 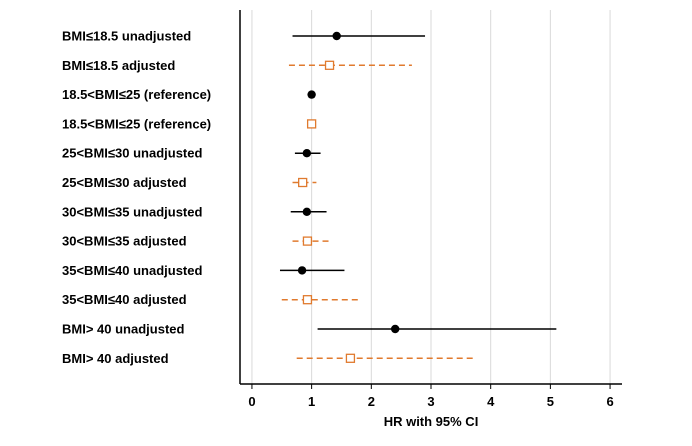 I want to click on x-tick-label: 0, so click(x=251, y=401).